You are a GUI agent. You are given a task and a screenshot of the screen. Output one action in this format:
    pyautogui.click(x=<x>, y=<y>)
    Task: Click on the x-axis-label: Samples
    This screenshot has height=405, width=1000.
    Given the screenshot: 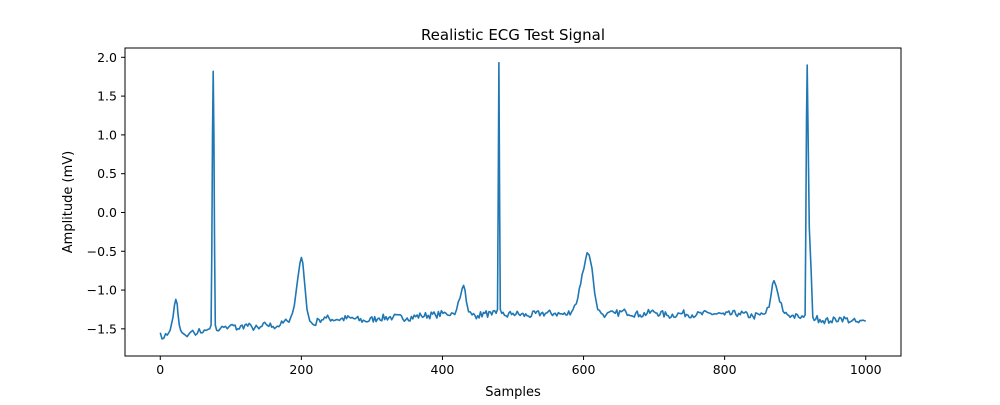 What is the action you would take?
    pyautogui.click(x=513, y=392)
    